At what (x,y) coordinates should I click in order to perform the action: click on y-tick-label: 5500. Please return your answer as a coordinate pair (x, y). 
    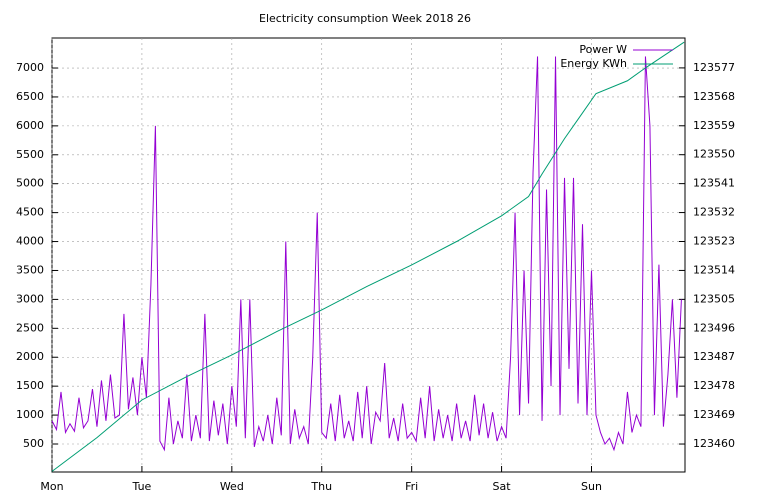
    Looking at the image, I should click on (30, 154).